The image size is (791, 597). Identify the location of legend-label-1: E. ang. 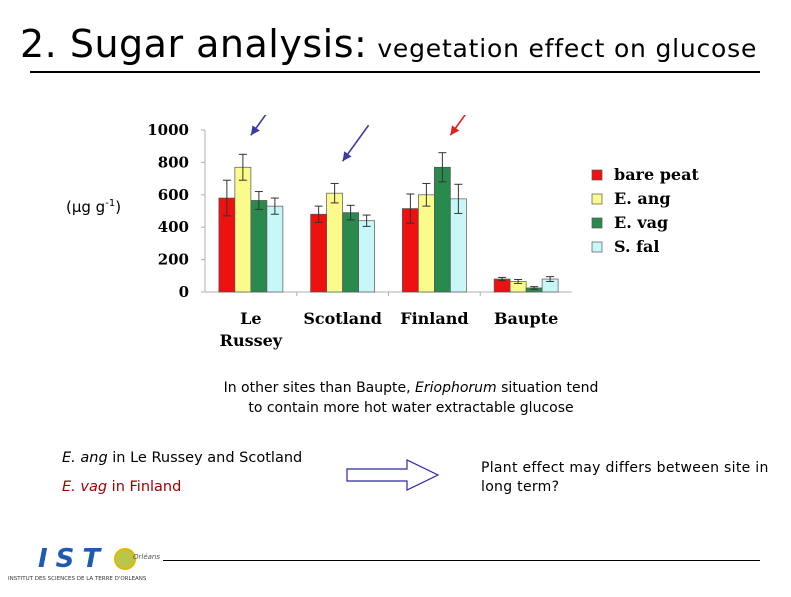
(642, 198).